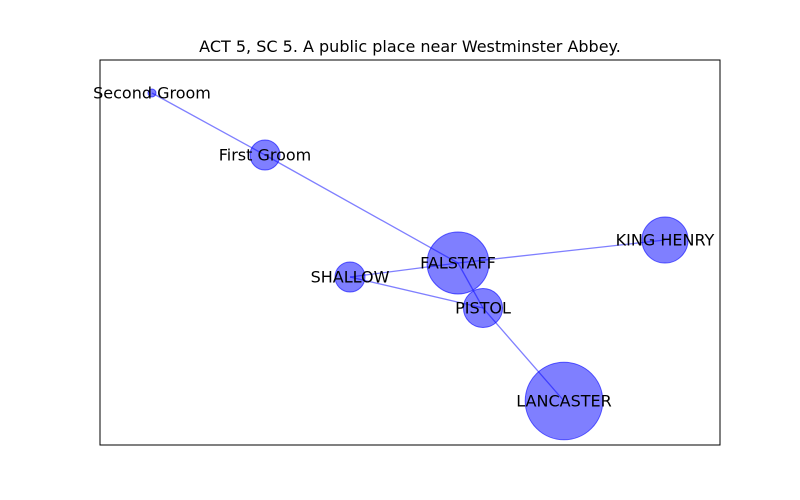  I want to click on node-pistol, so click(483, 308).